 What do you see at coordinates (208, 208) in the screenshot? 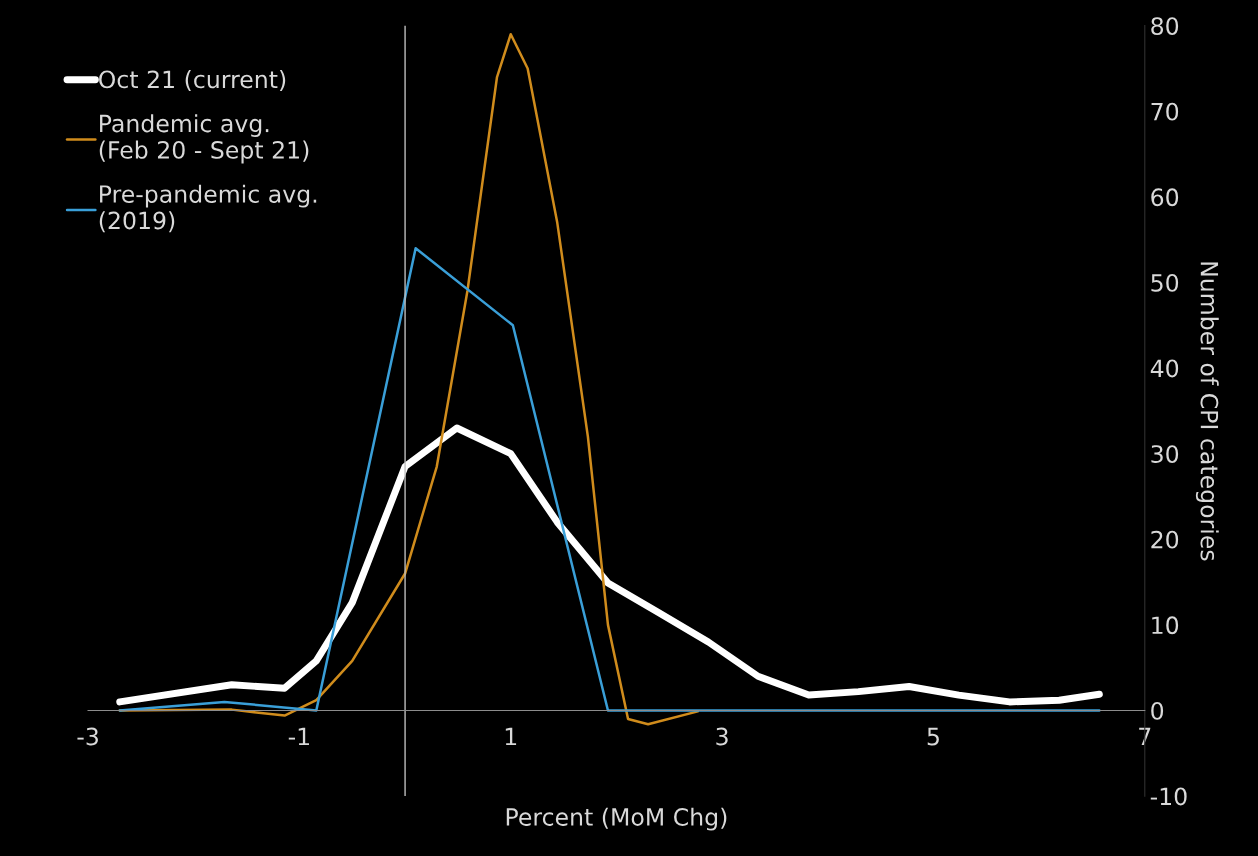
I see `legend-label: Pre-pandemic avg. (2019)` at bounding box center [208, 208].